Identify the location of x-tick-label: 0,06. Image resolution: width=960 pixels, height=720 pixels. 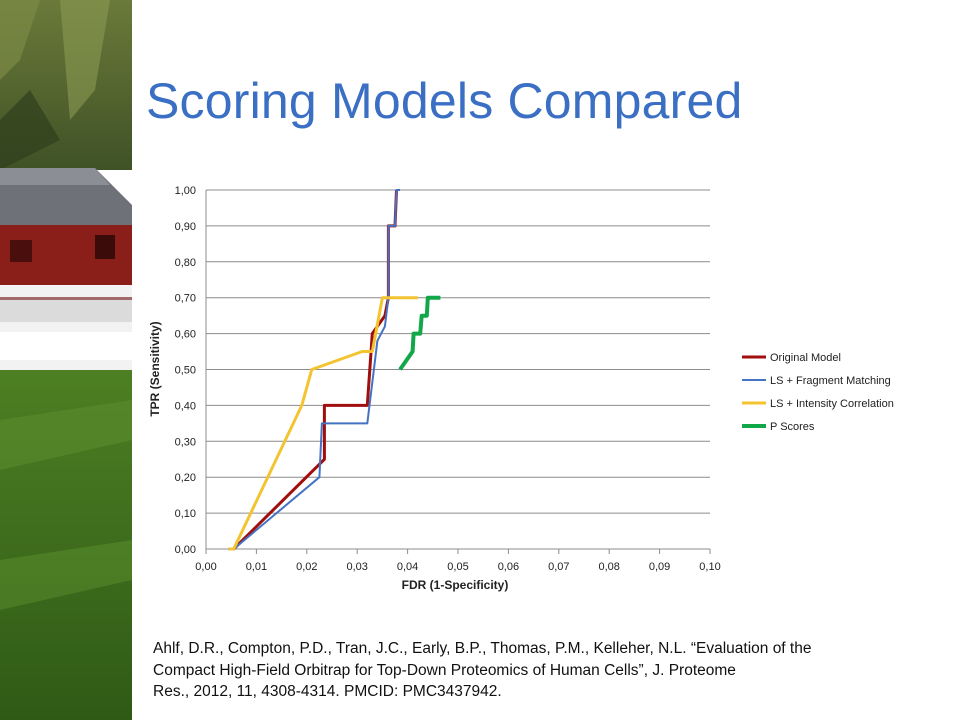
(508, 567).